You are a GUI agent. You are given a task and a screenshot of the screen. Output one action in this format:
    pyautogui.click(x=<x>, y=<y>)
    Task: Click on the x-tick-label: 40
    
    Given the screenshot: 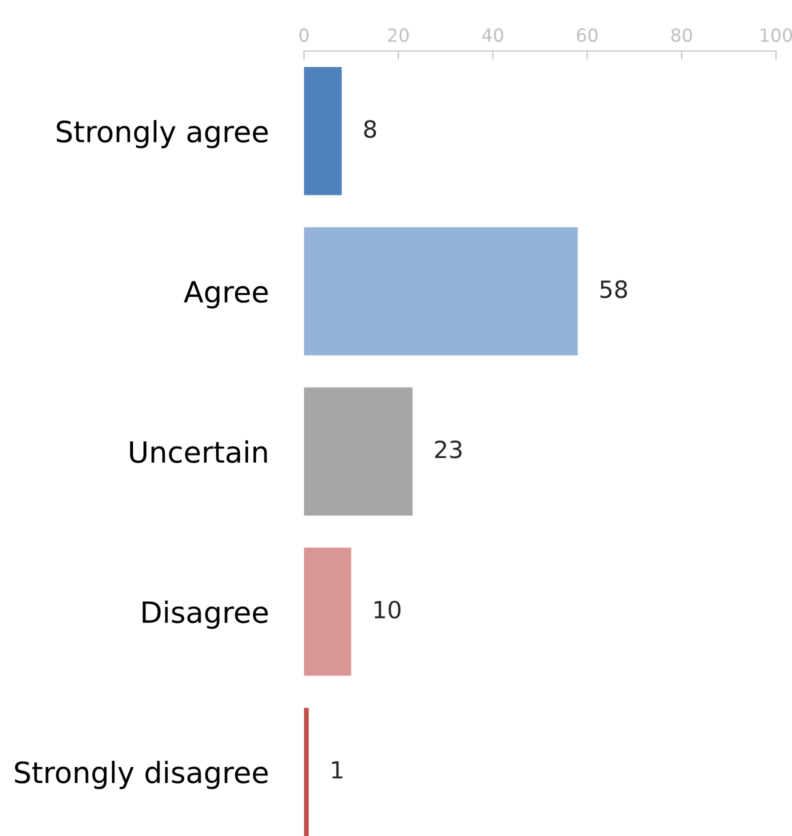 What is the action you would take?
    pyautogui.click(x=493, y=35)
    